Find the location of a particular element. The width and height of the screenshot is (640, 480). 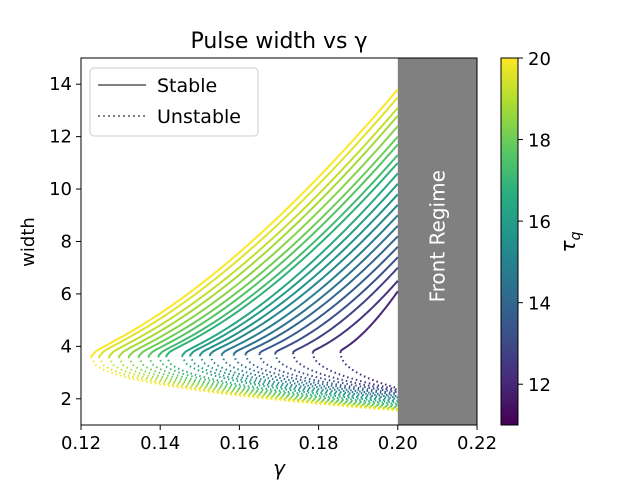

x-tick-label: 0.22 is located at coordinates (477, 443).